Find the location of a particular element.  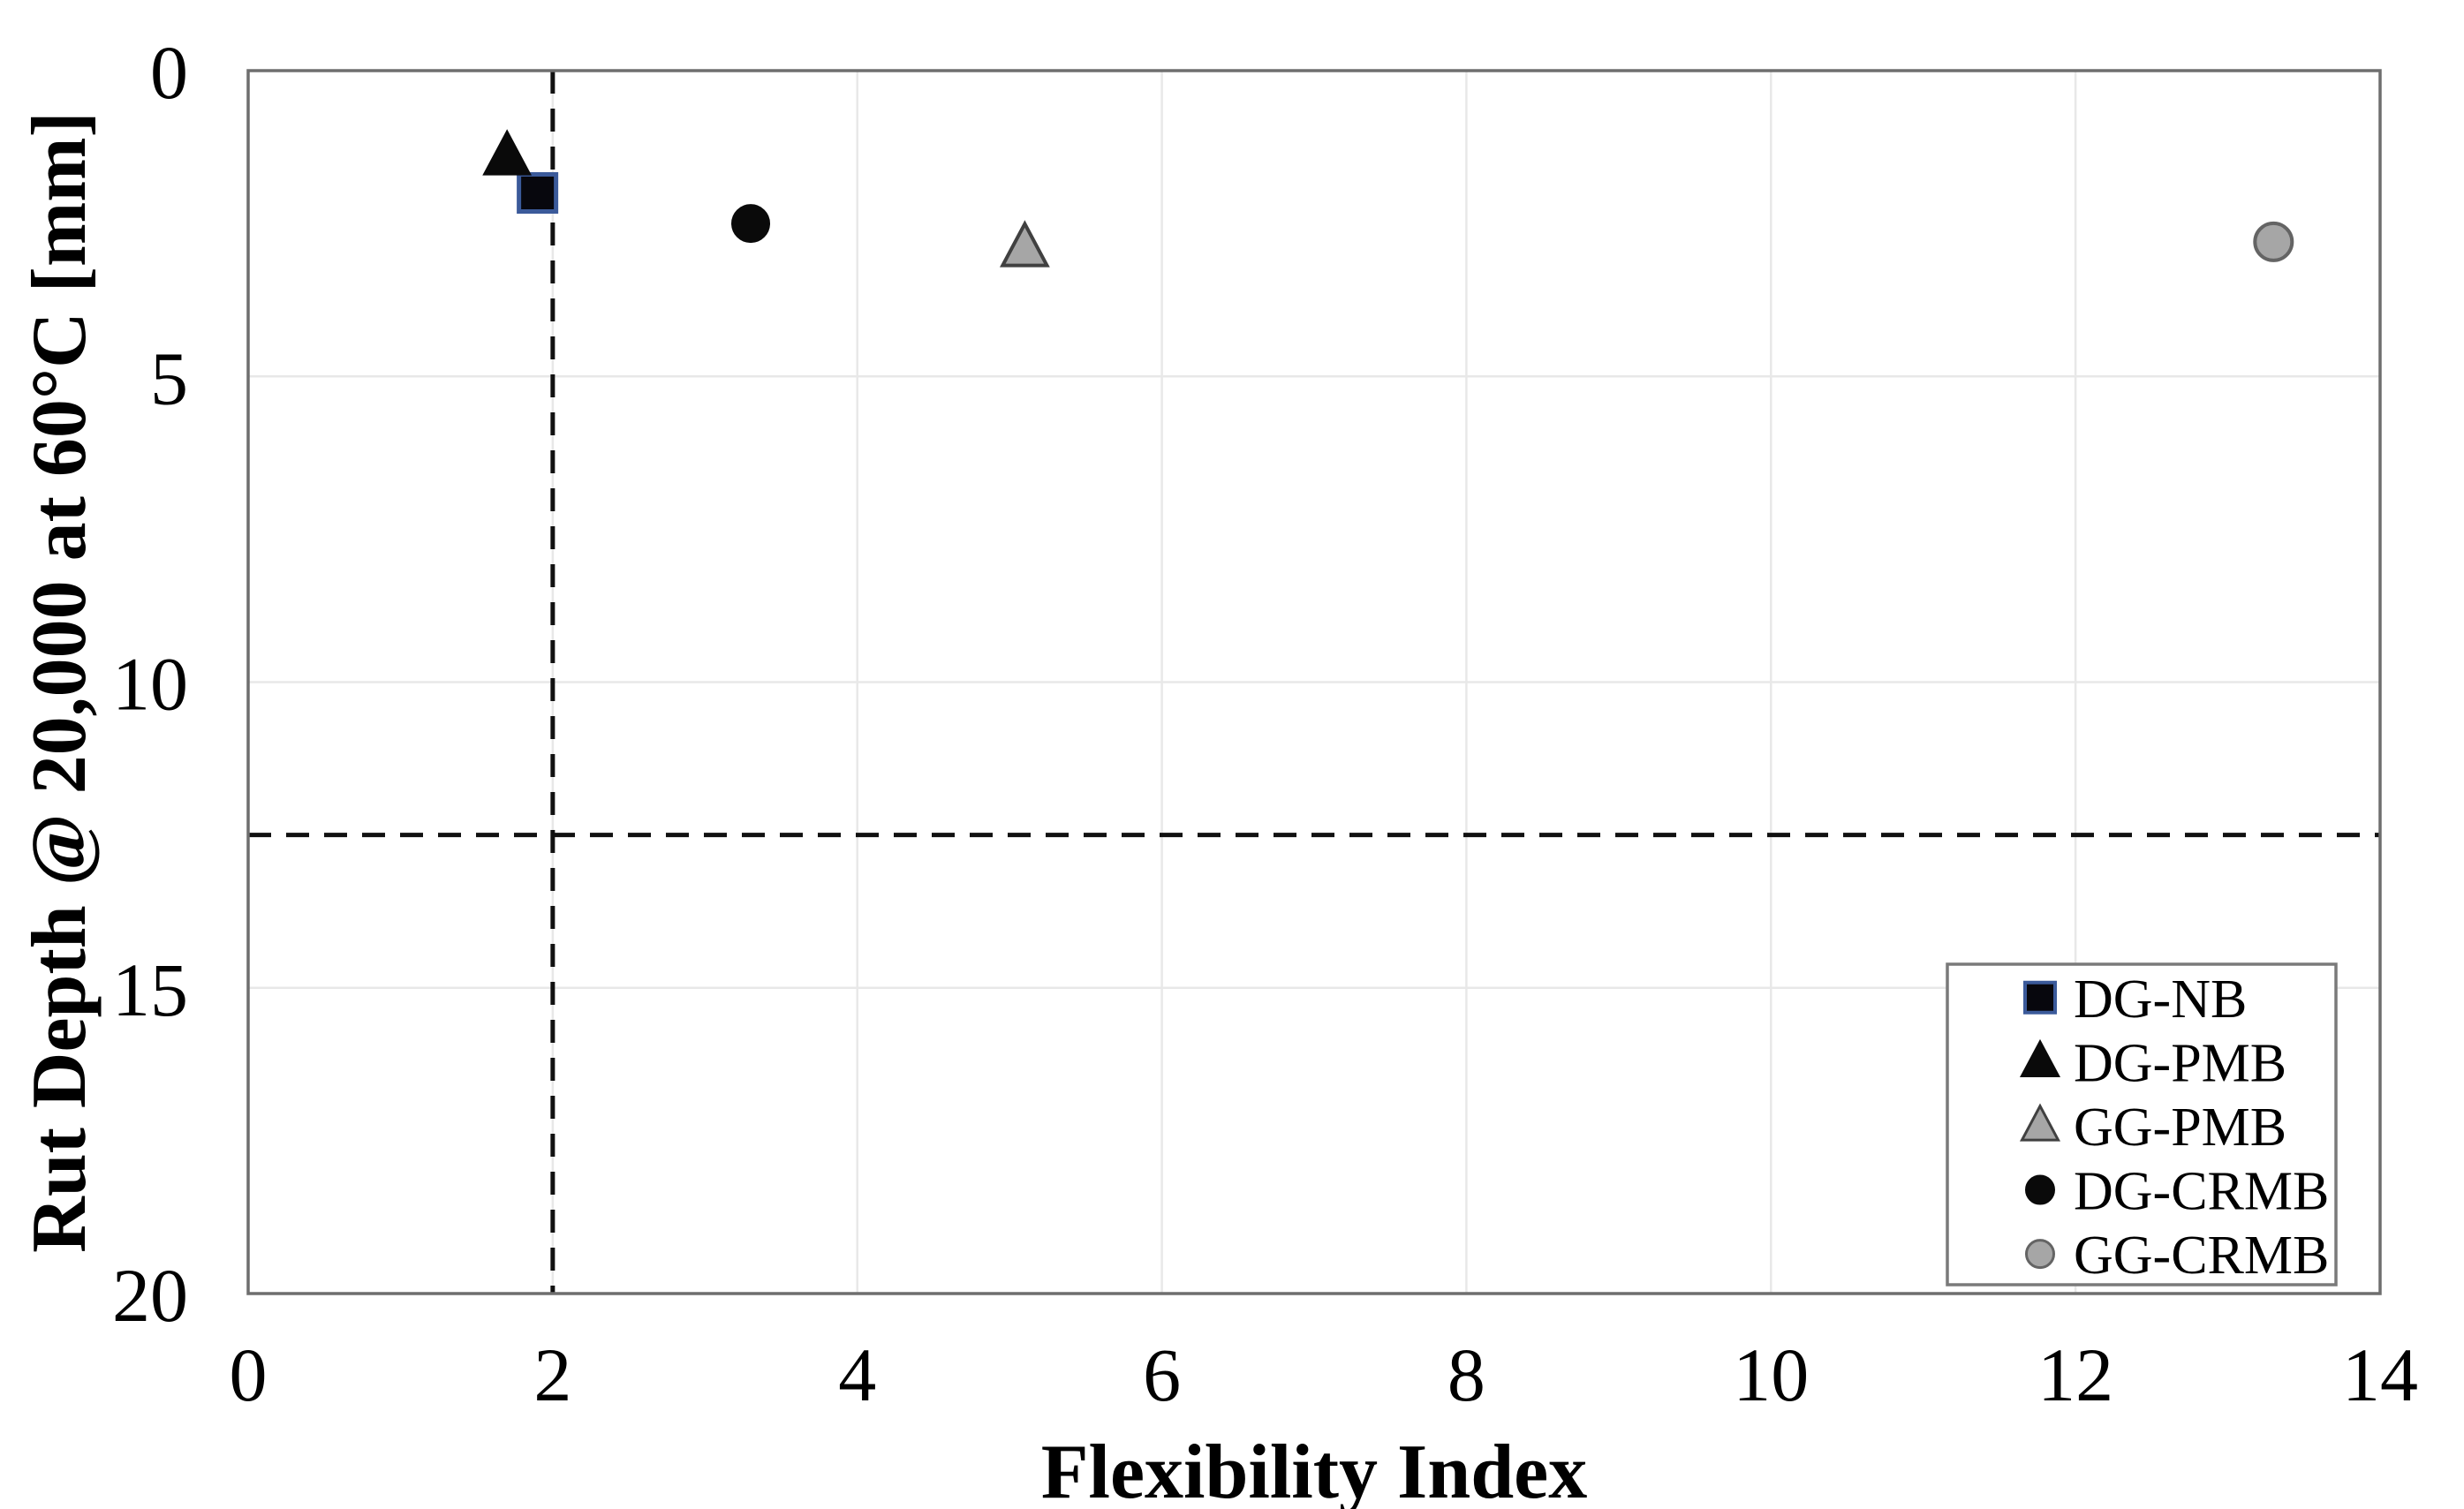

x-tick-label: 2 is located at coordinates (552, 1374).